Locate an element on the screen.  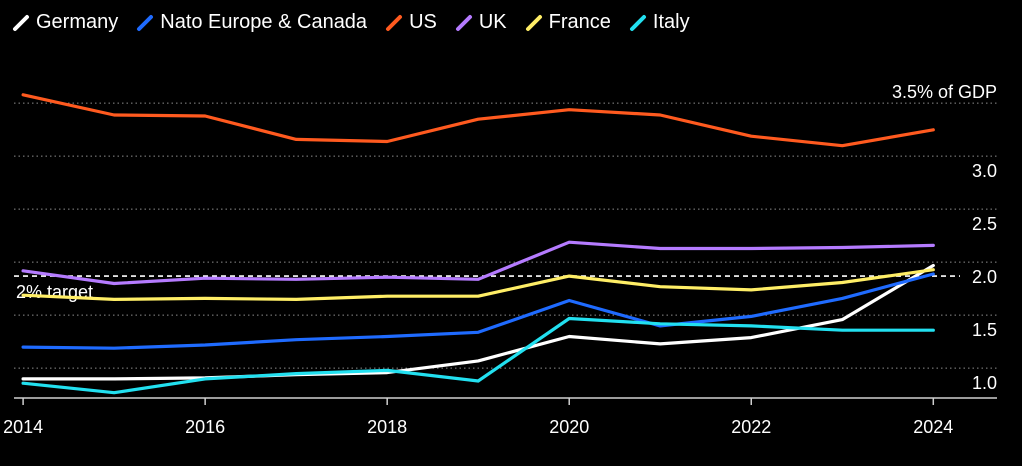
x-tick-label-2016: 2016 is located at coordinates (205, 427).